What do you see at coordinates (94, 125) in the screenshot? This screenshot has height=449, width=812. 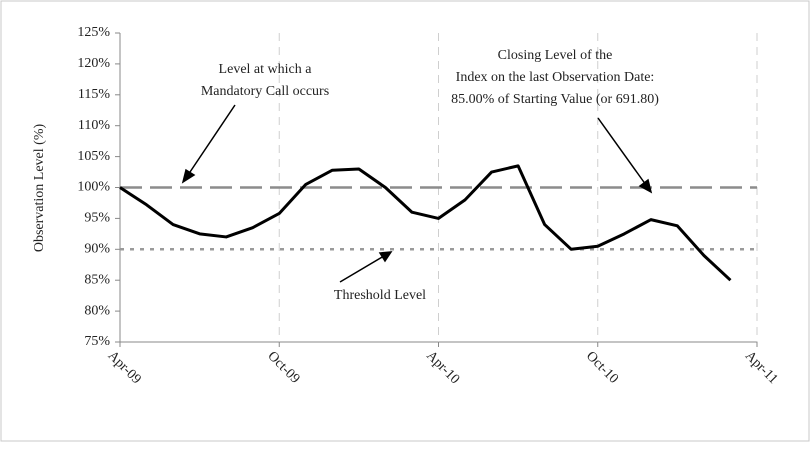 I see `y-tick-label: 110%` at bounding box center [94, 125].